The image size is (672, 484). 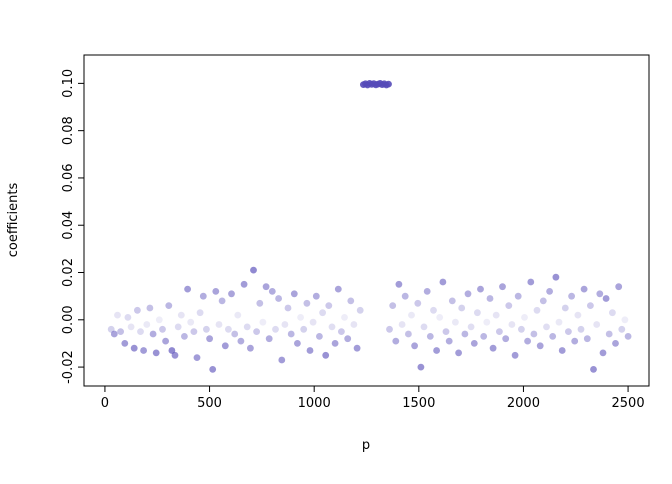 What do you see at coordinates (105, 403) in the screenshot?
I see `x-tick-label: 0` at bounding box center [105, 403].